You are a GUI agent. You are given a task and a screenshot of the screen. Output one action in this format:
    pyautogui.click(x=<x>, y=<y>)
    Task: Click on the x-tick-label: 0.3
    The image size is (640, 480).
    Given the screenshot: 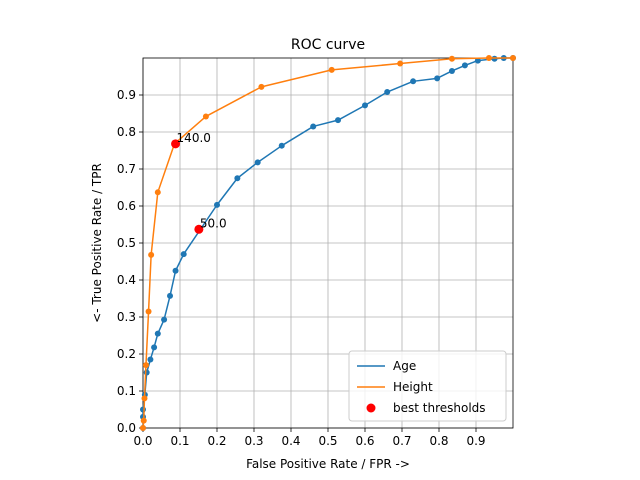 What is the action you would take?
    pyautogui.click(x=253, y=441)
    